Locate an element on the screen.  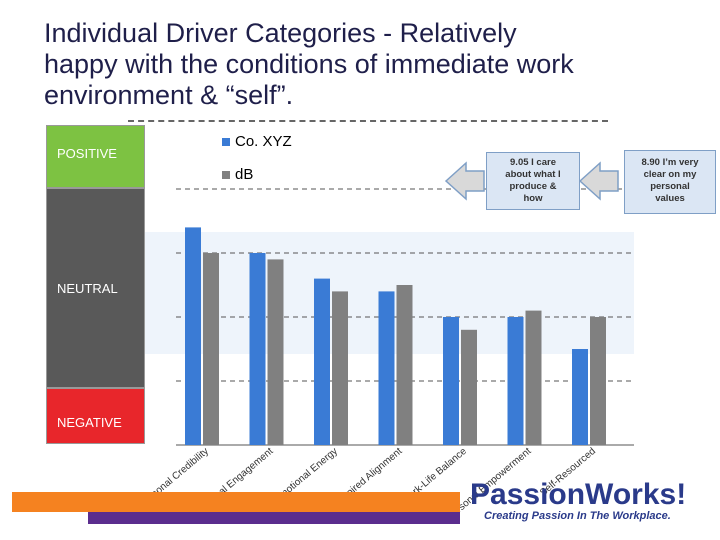
callout-line: how is located at coordinates (533, 198).